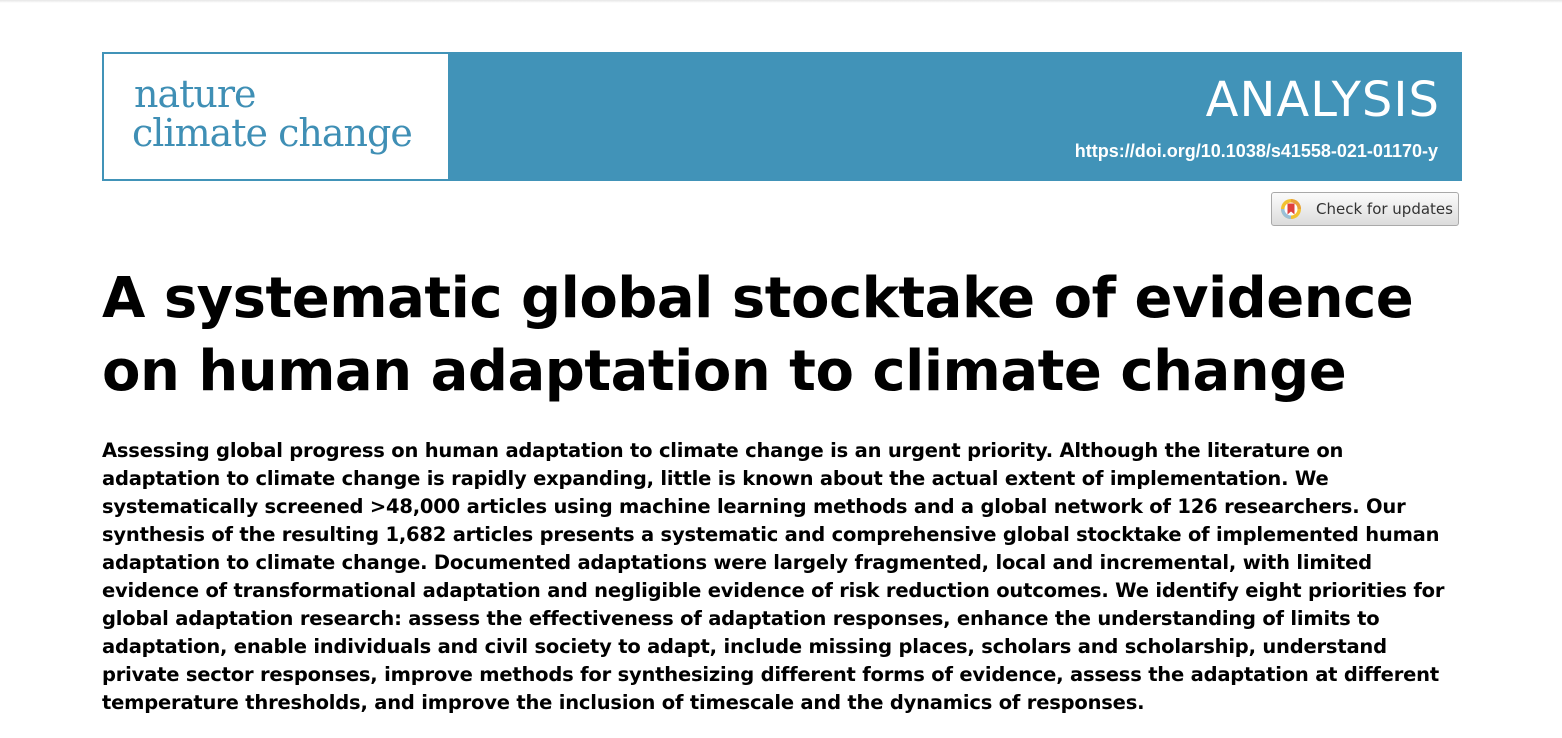  Describe the element at coordinates (781, 1) in the screenshot. I see `page-top-shadow` at that location.